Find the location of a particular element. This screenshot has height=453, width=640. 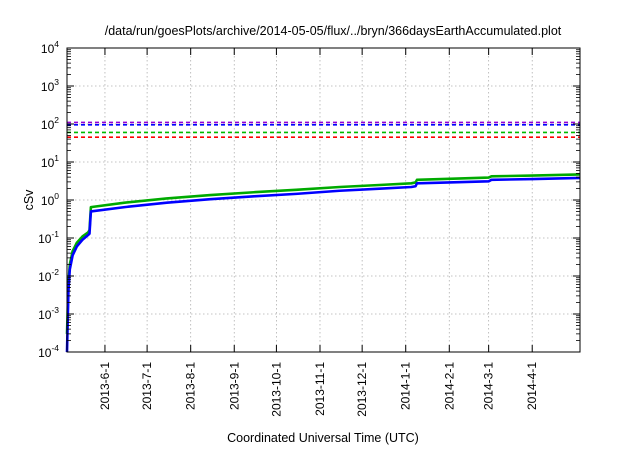

y-tick-label: 10⁰ is located at coordinates (50, 199).